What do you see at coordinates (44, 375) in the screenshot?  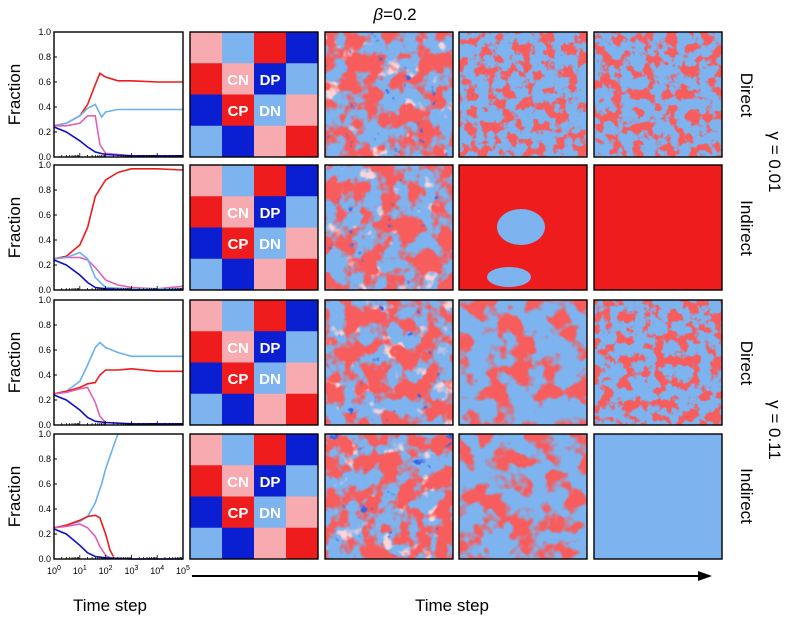 I see `y-tick-label: 0.4` at bounding box center [44, 375].